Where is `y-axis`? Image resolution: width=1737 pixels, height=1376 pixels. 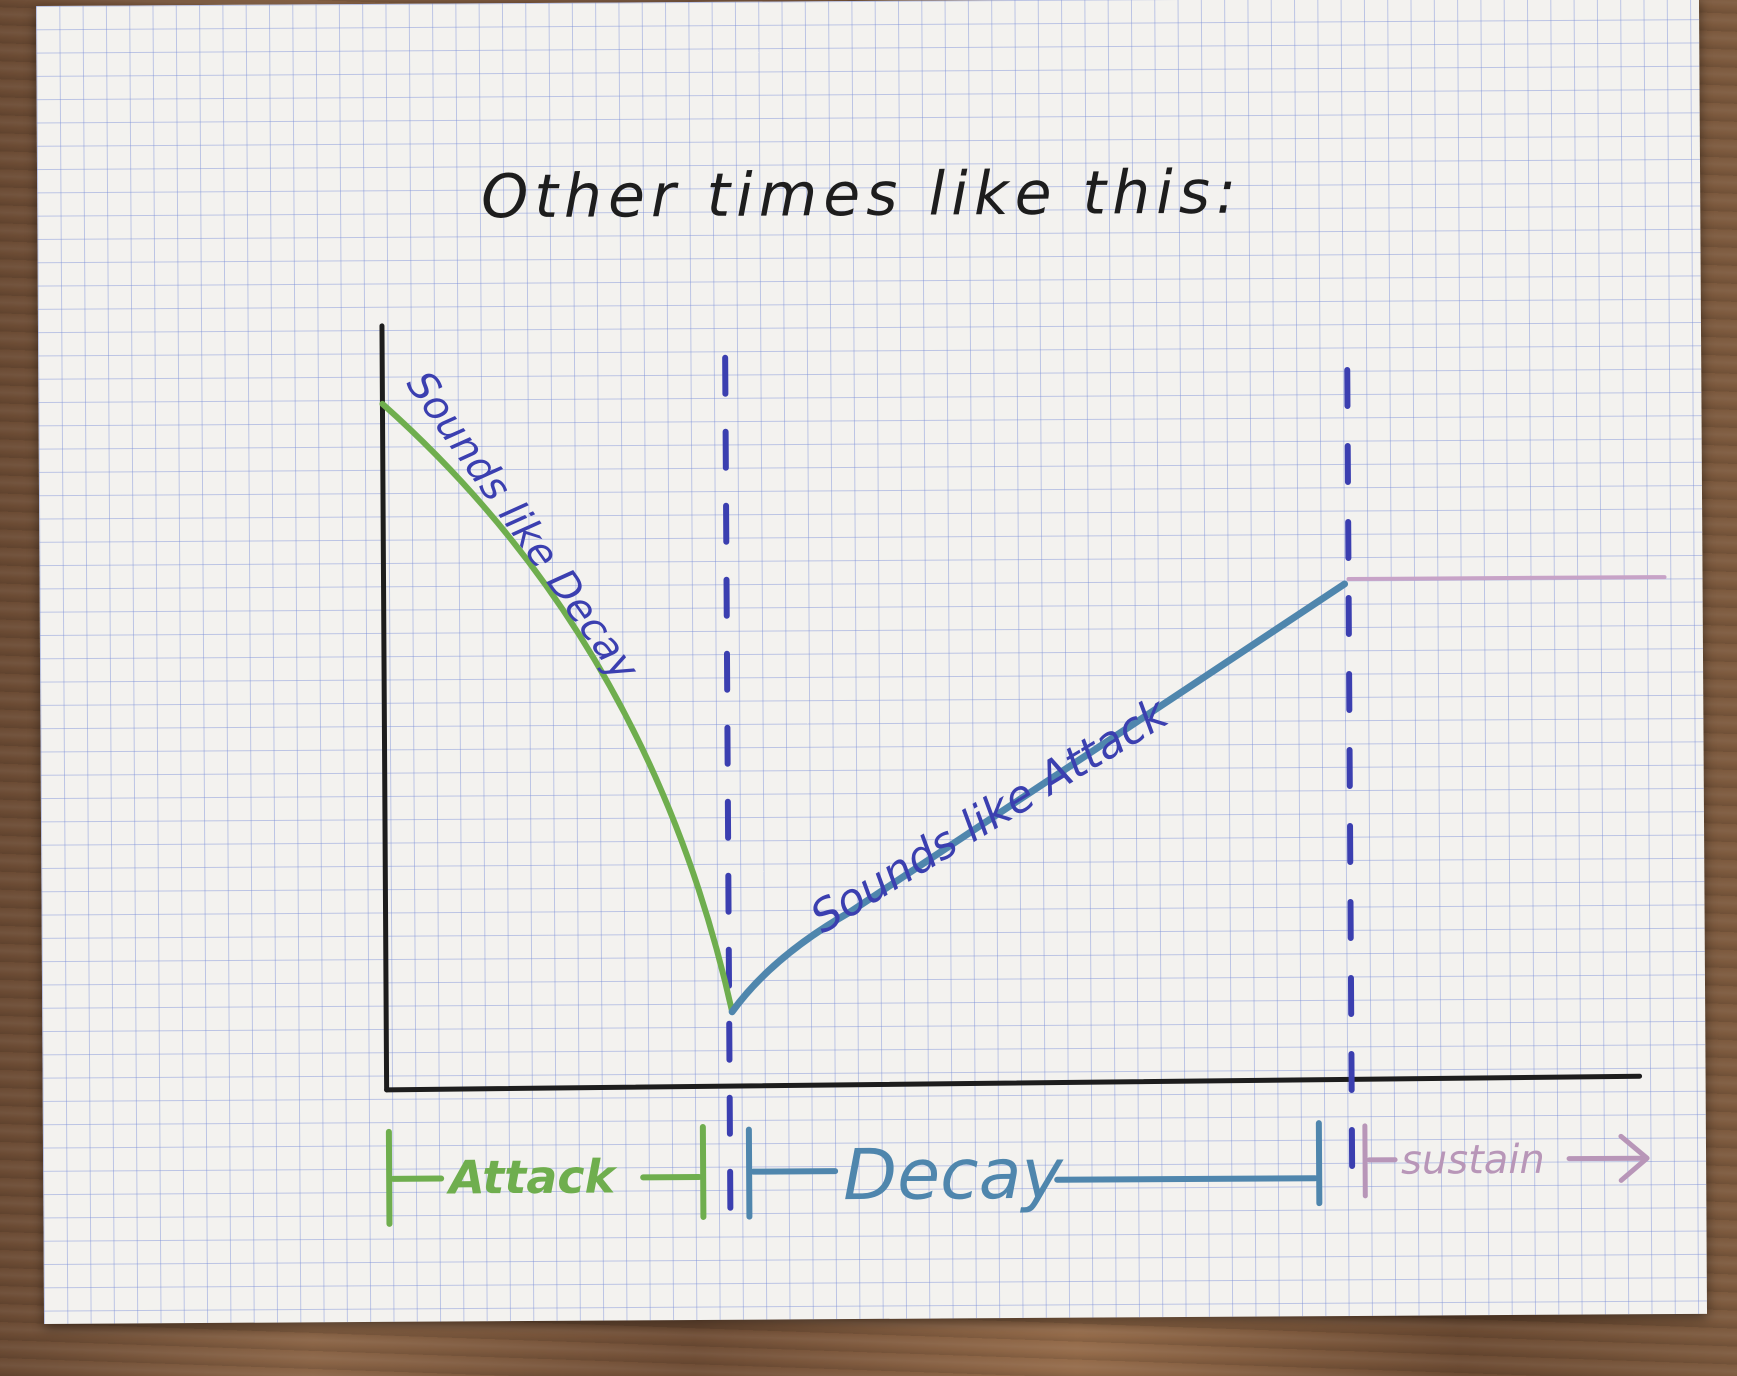 y-axis is located at coordinates (384, 708).